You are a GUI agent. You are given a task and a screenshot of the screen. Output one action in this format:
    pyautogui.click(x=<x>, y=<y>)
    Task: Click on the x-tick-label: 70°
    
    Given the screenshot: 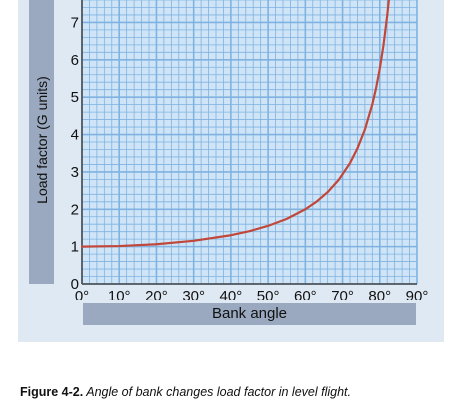 What is the action you would take?
    pyautogui.click(x=342, y=294)
    